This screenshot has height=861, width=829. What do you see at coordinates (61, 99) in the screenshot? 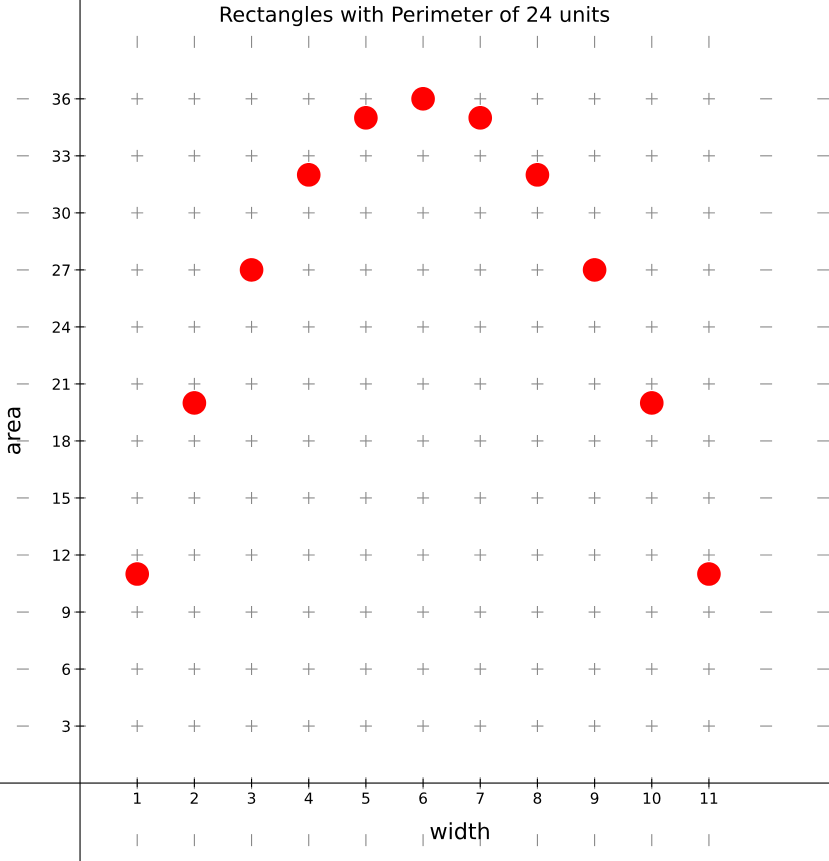
I see `y-tick-label: 36` at bounding box center [61, 99].